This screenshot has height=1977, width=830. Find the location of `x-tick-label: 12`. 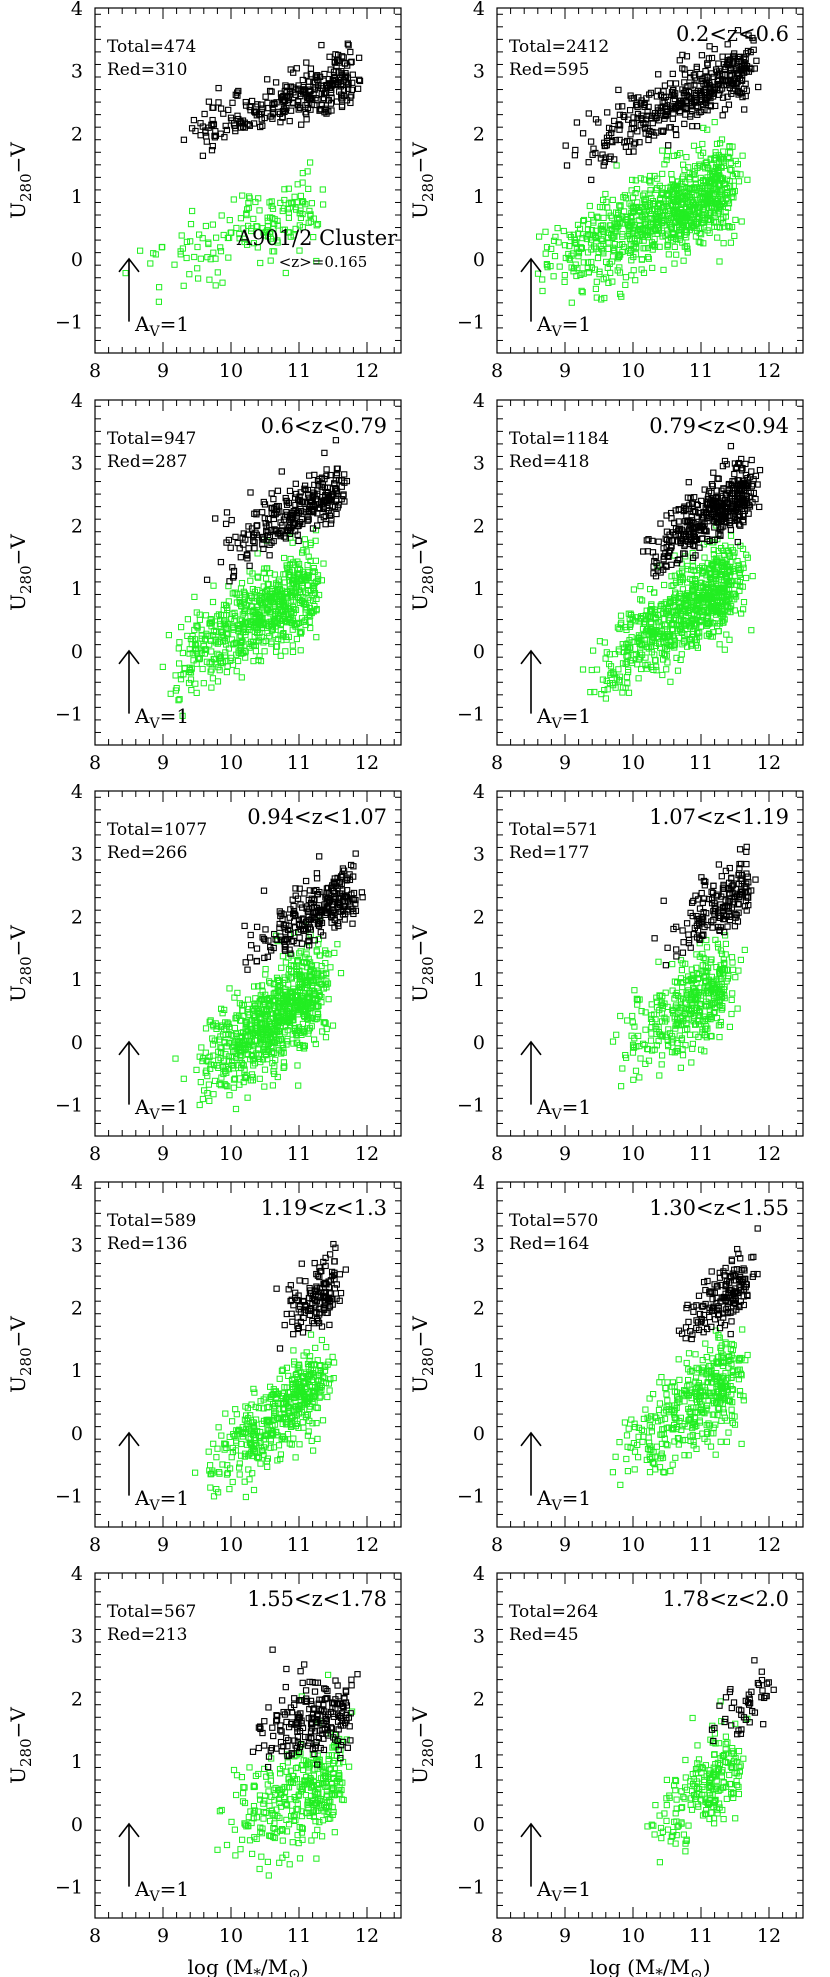

x-tick-label: 12 is located at coordinates (769, 763).